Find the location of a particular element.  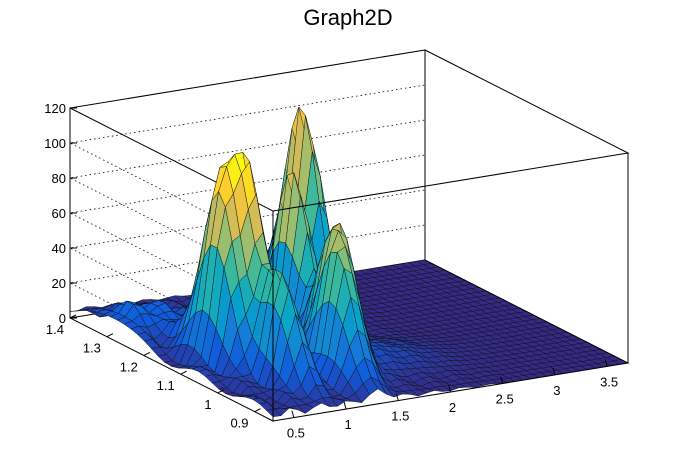

z-axis: 0 20 40 60 80 100 120 is located at coordinates (60, 213).